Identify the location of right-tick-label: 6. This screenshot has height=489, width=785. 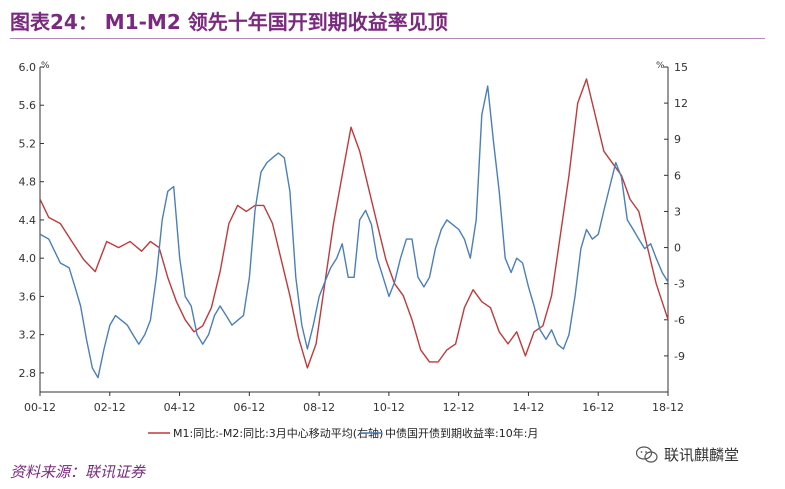
(677, 175).